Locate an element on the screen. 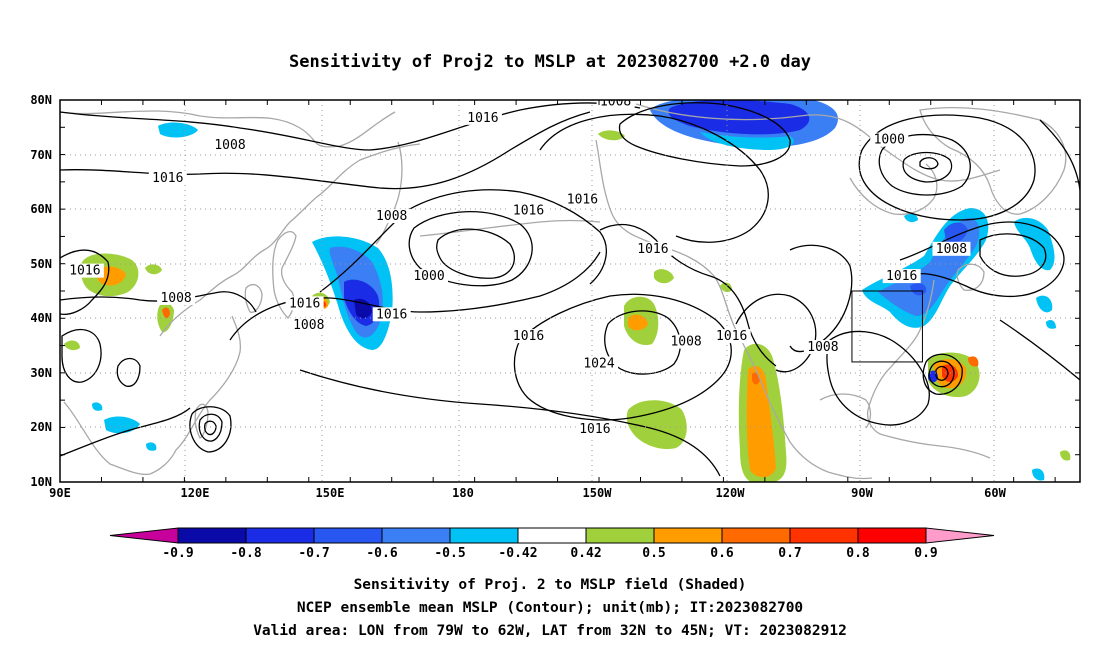 Image resolution: width=1100 pixels, height=650 pixels. lon-label: 120W is located at coordinates (731, 493).